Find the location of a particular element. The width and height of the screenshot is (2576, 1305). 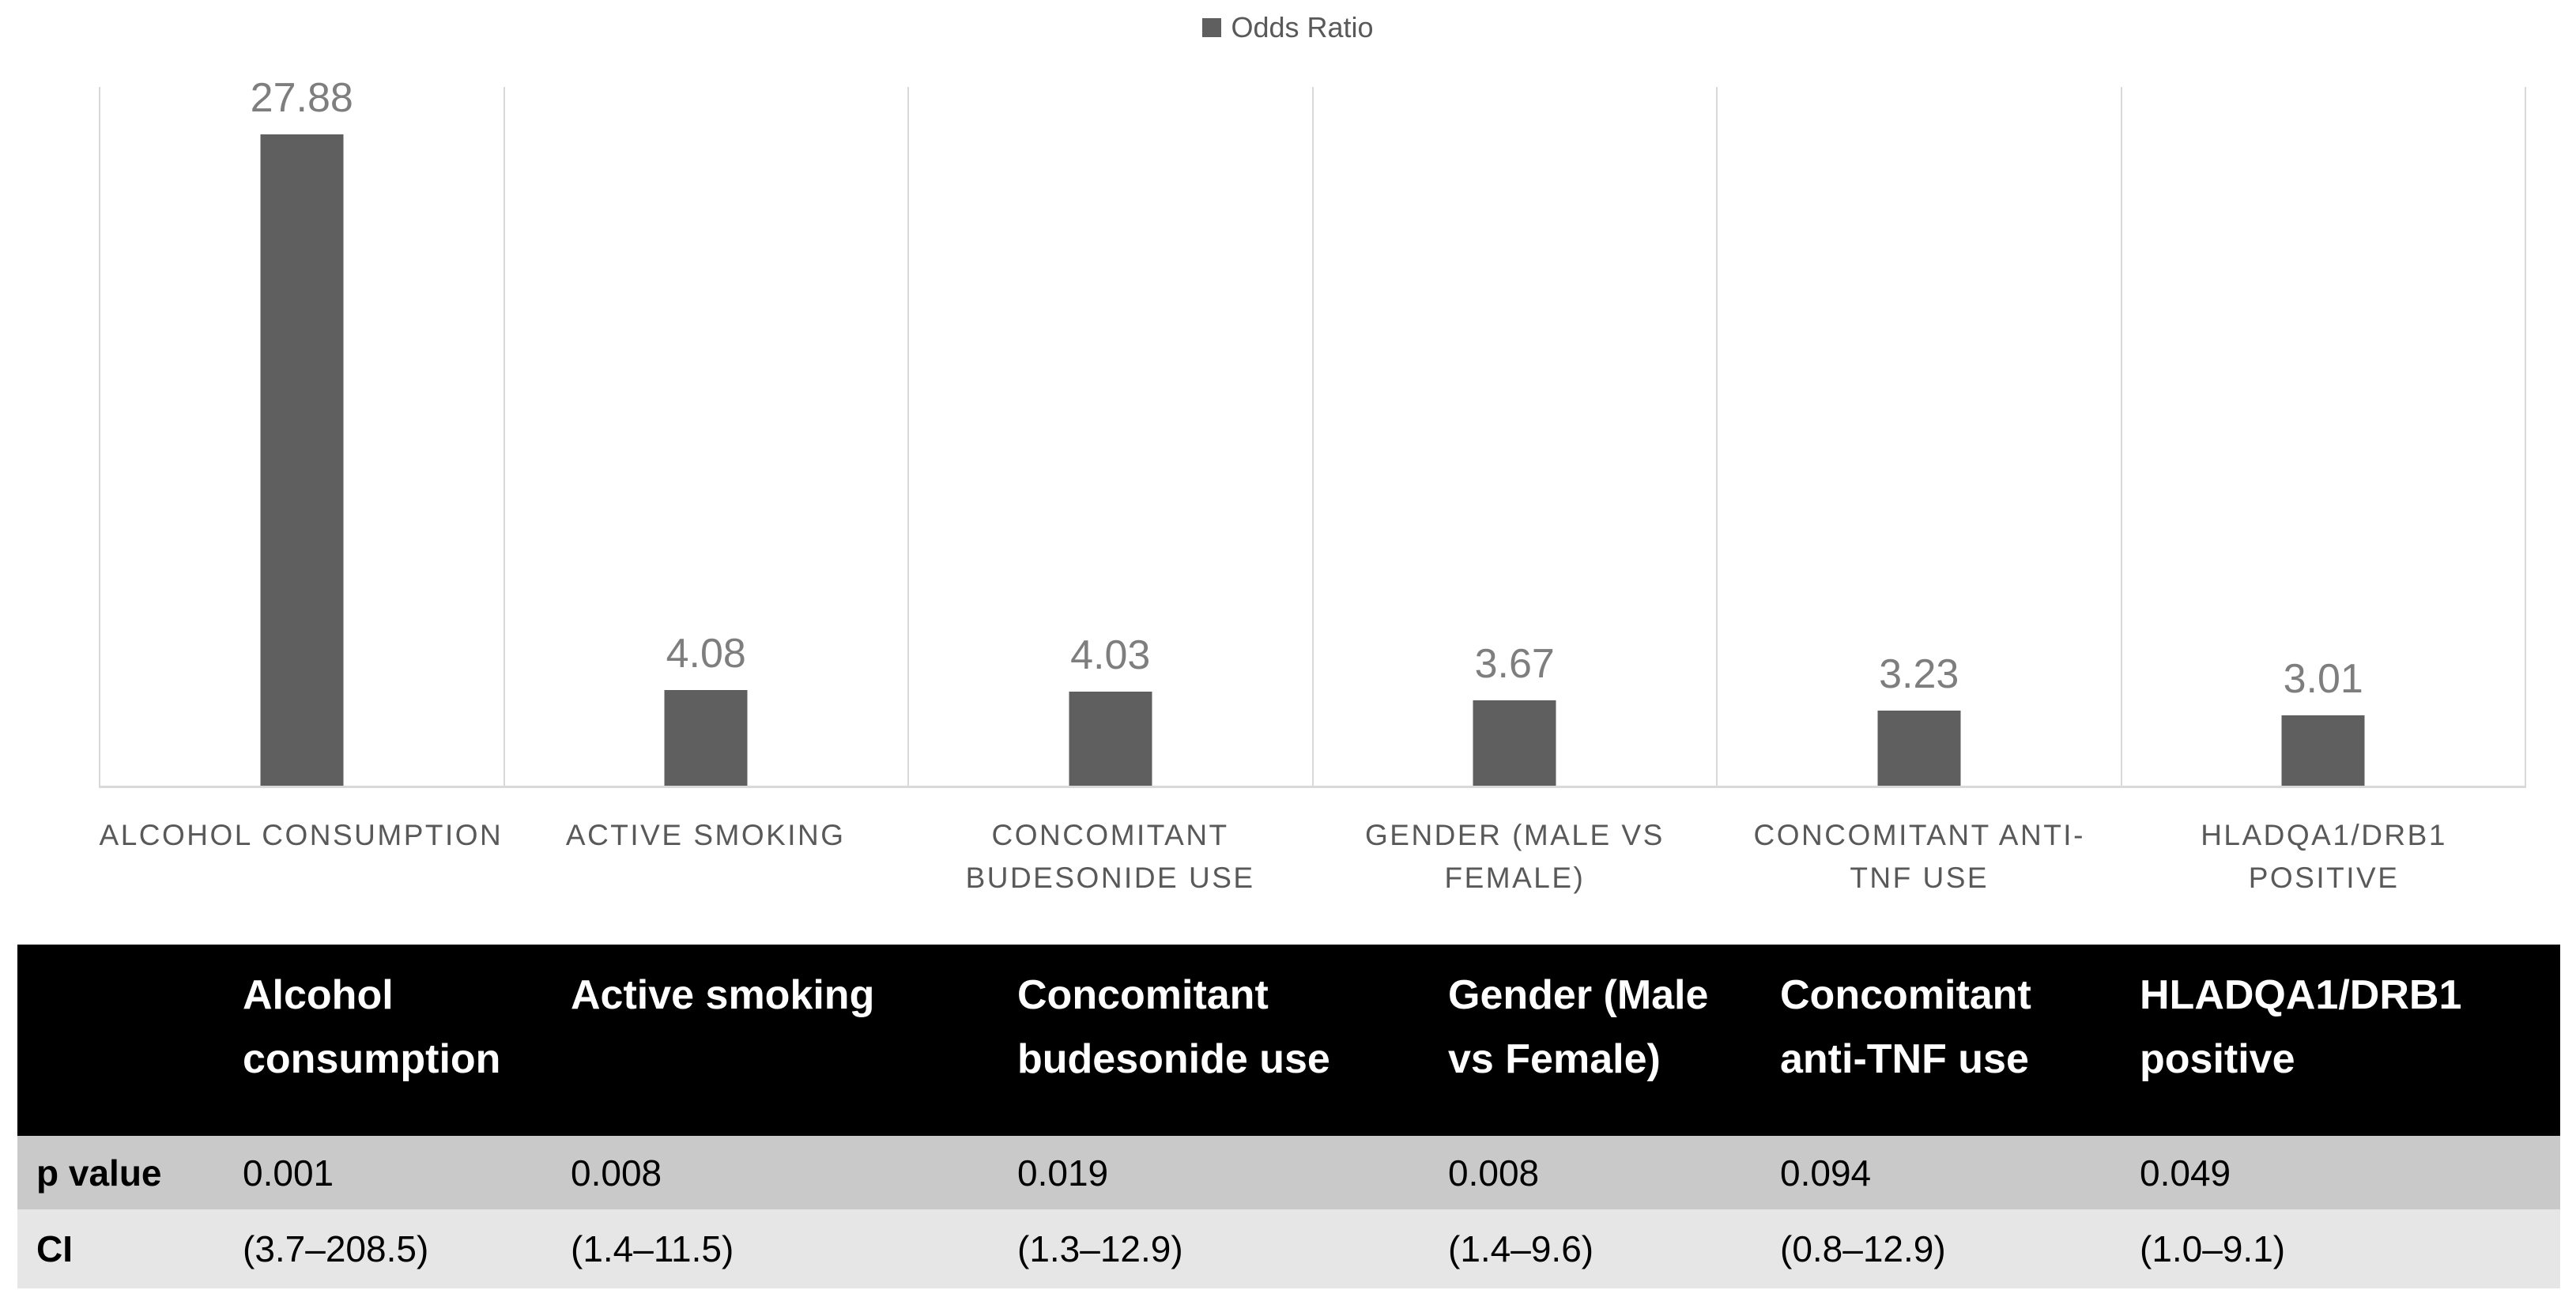

legend-swatch-icon is located at coordinates (1212, 27).